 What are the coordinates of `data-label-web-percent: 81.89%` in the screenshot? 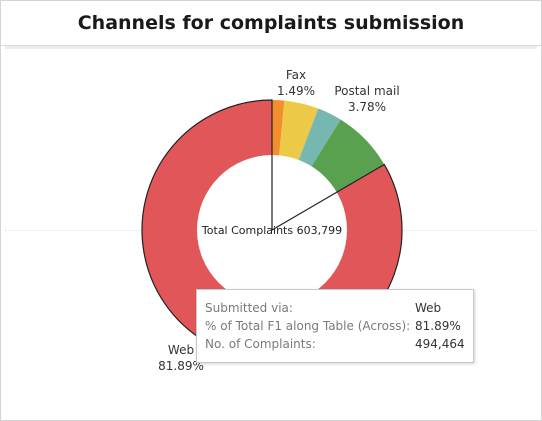 It's located at (181, 366).